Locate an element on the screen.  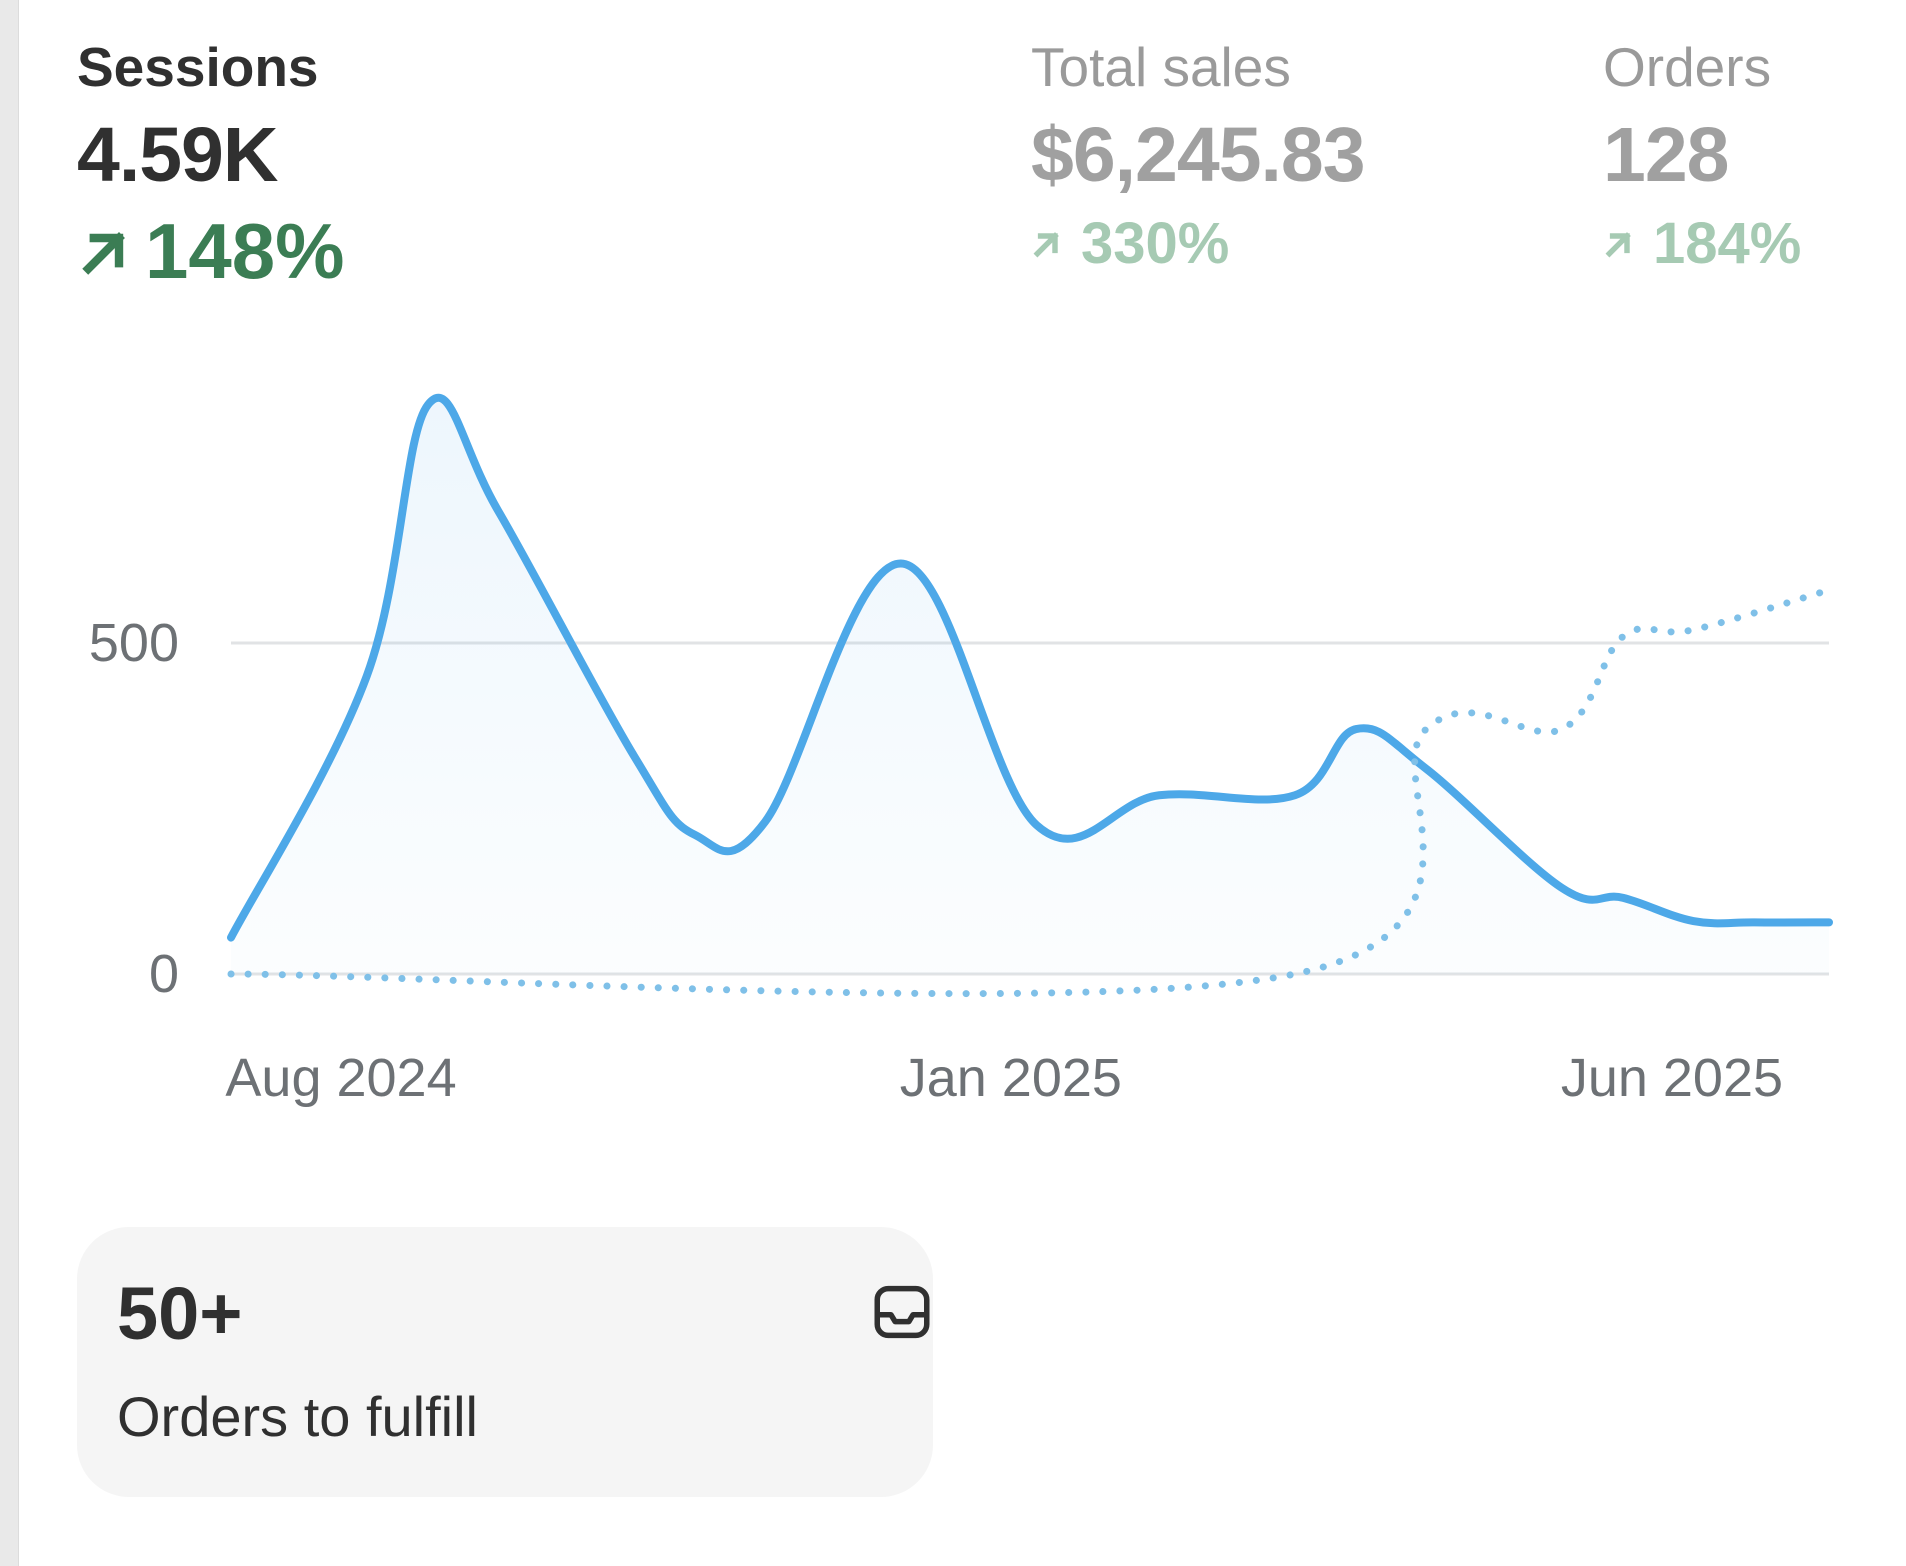
metric-value: $6,245.83 is located at coordinates (1198, 155).